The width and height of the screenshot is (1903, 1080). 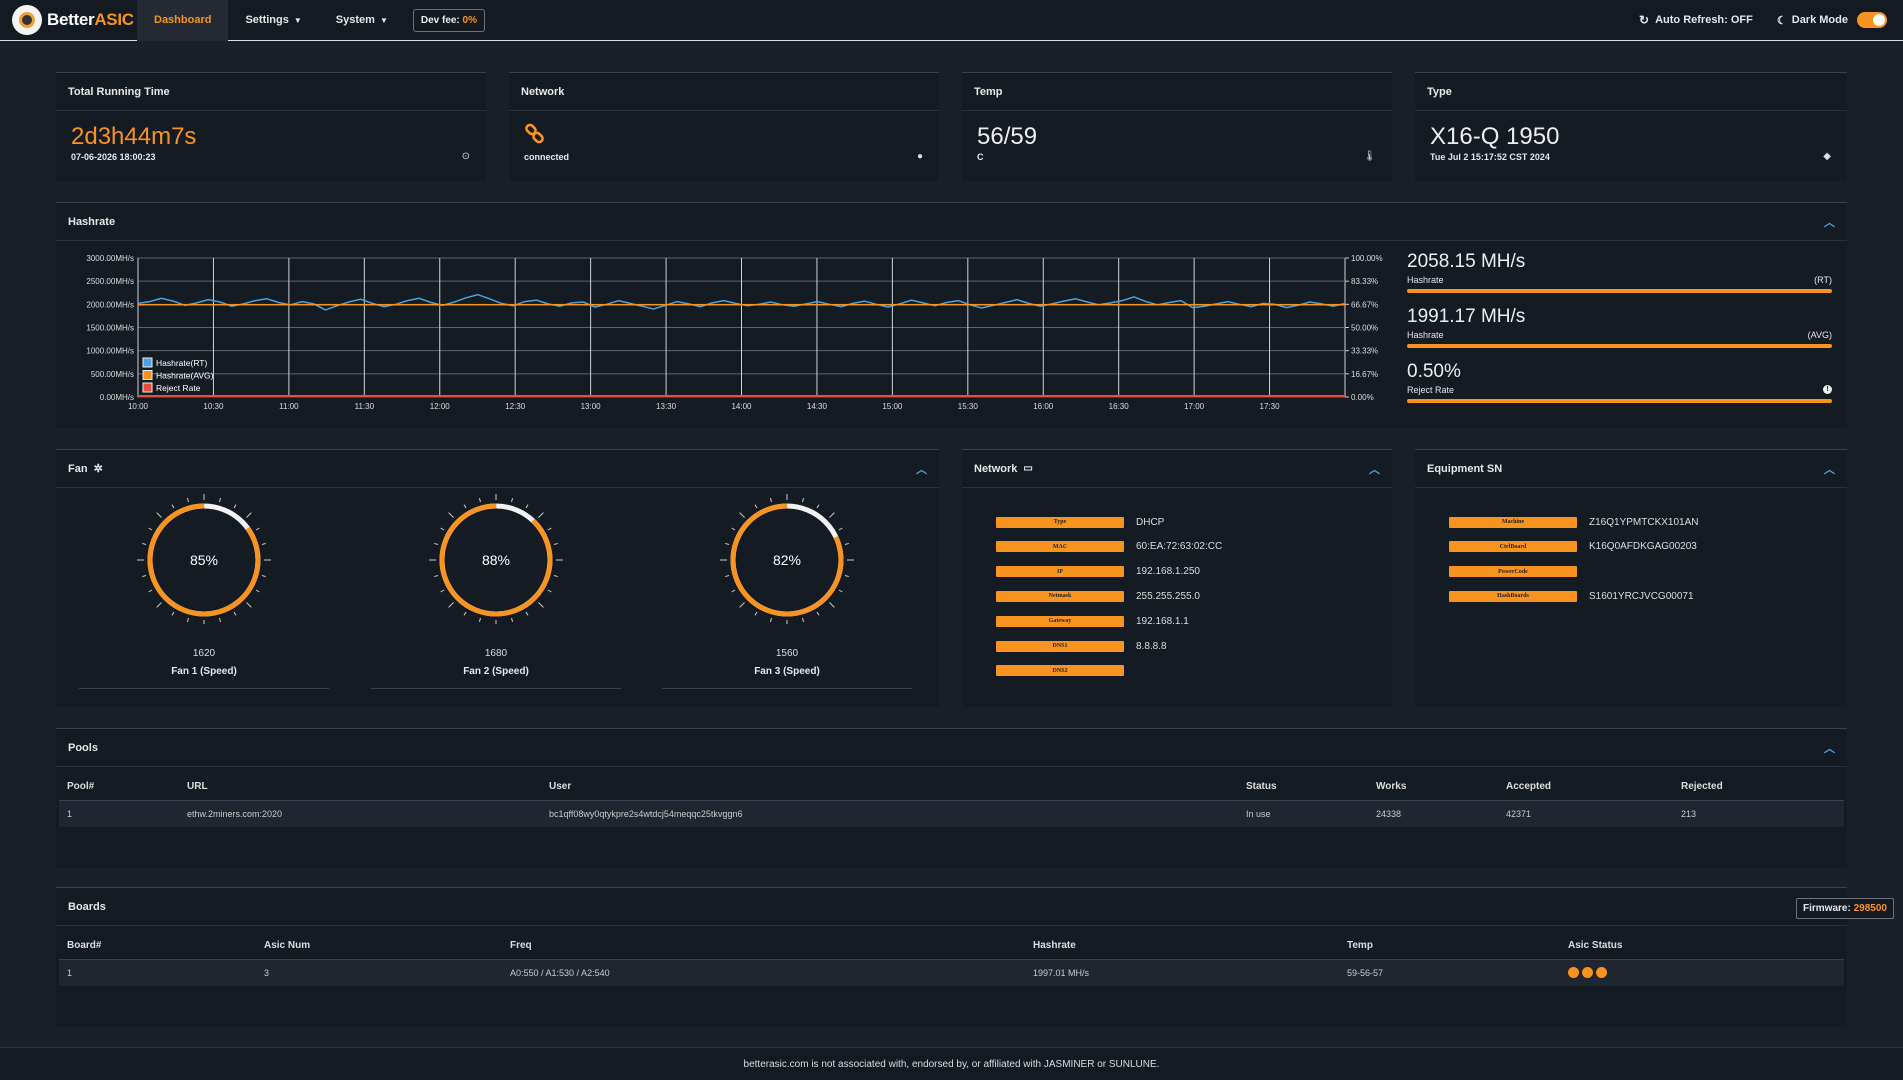 I want to click on y-right-tick: 50.00%, so click(x=1364, y=328).